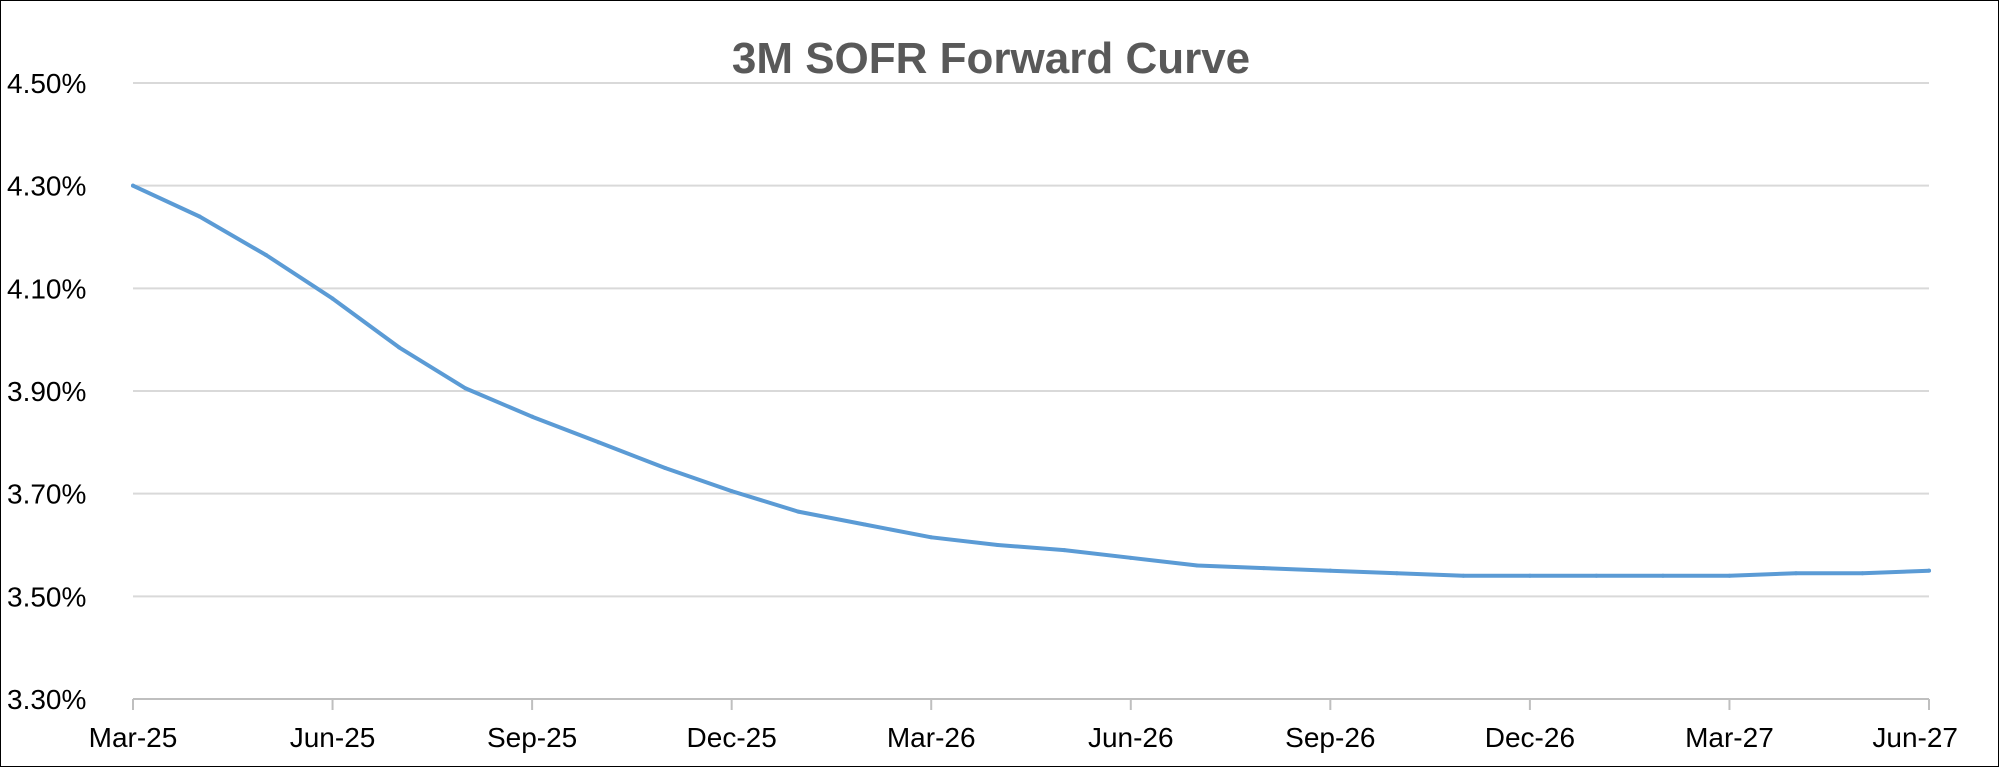 This screenshot has width=1999, height=767. I want to click on x-tick-label: Jun-26, so click(1131, 737).